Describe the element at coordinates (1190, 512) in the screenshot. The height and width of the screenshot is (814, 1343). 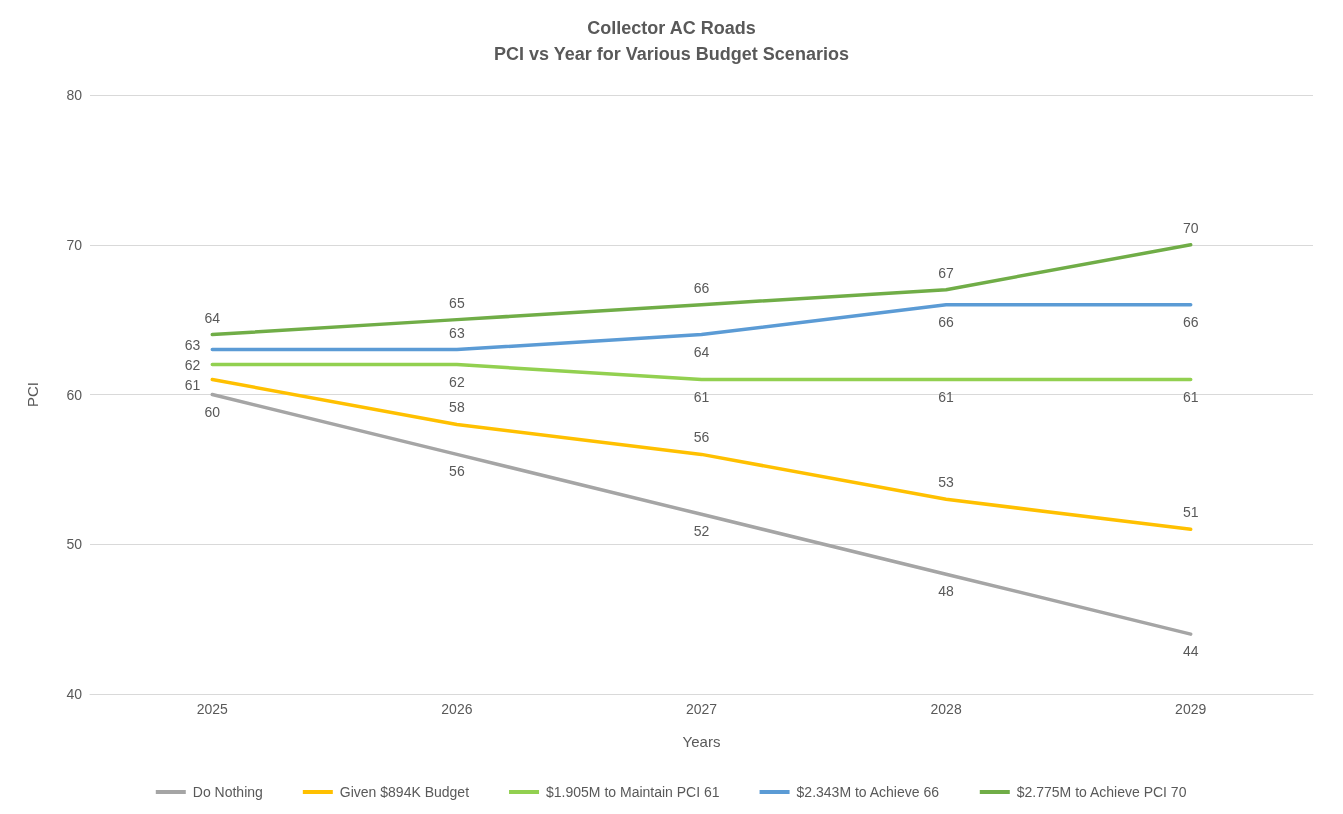
I see `data-label: 51` at that location.